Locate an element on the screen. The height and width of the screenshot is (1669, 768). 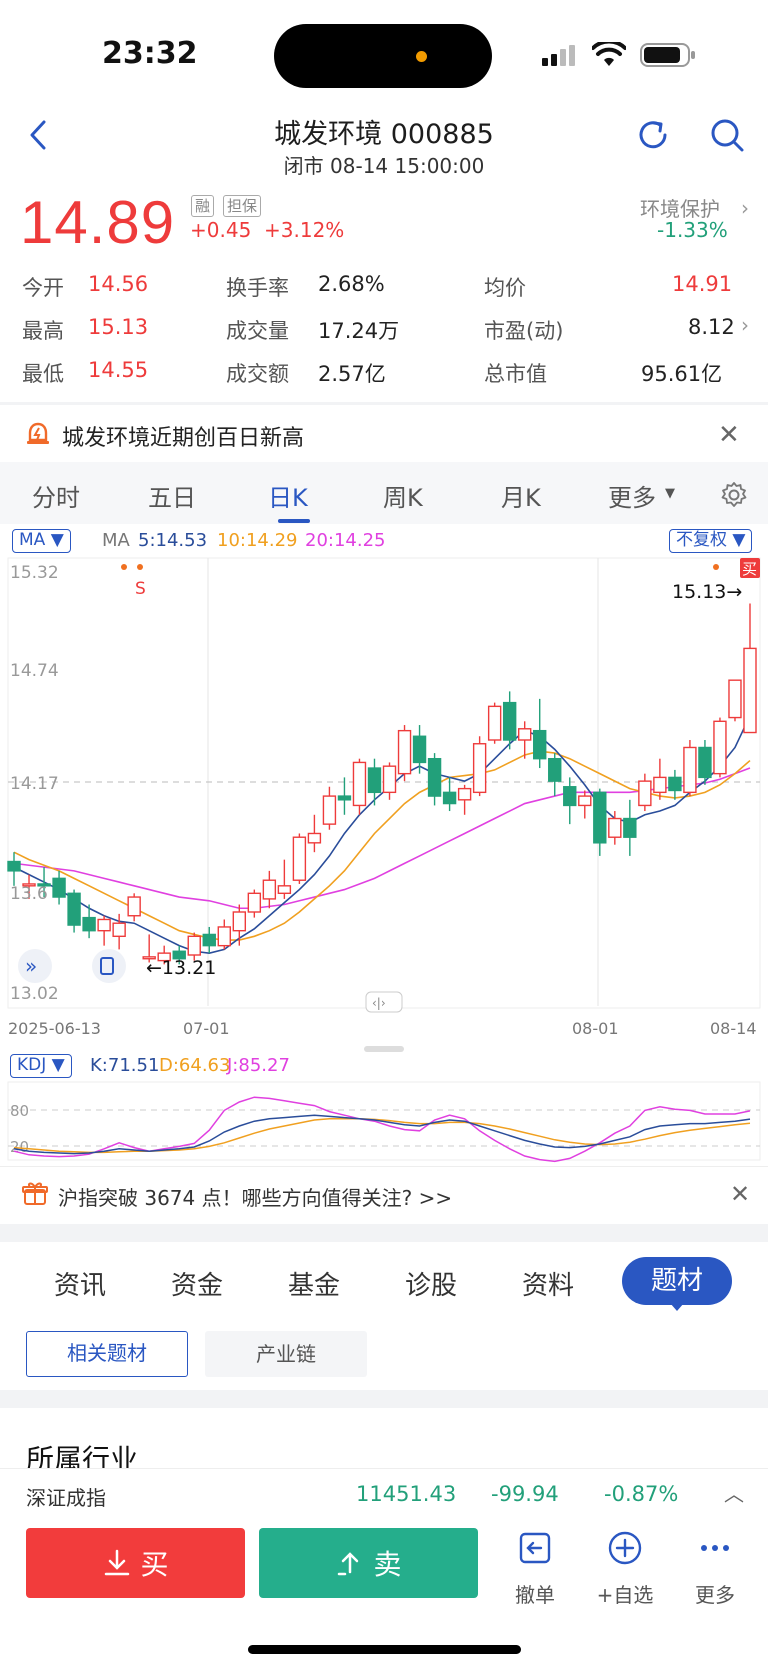
buy-button: 买 is located at coordinates (135, 1563).